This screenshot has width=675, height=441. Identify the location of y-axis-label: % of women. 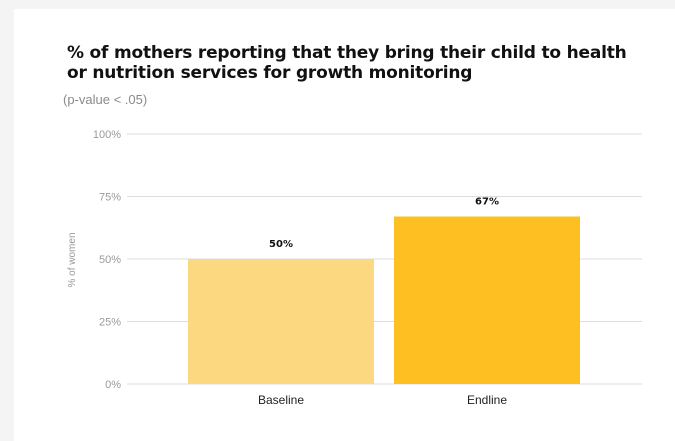
(72, 259).